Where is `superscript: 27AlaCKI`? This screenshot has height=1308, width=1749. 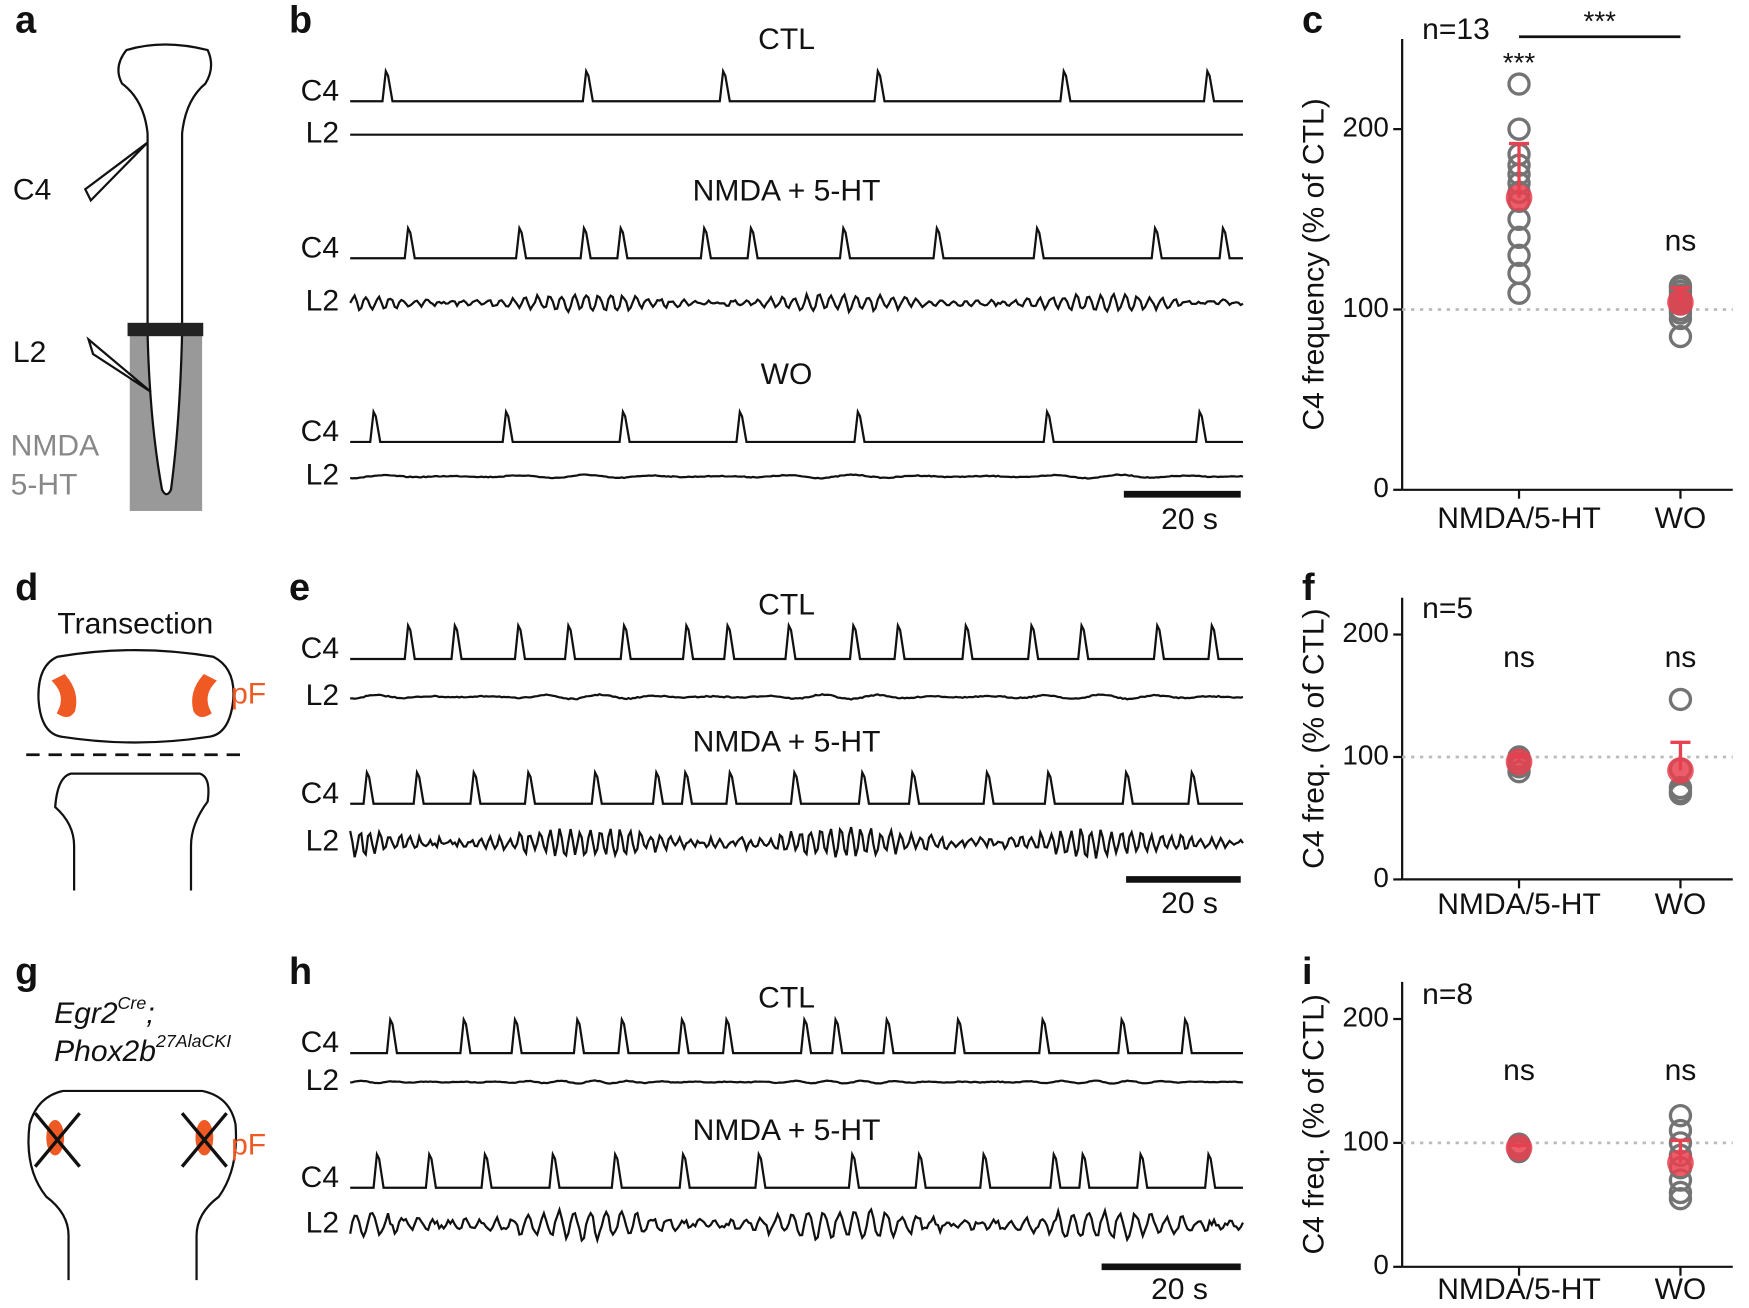
superscript: 27AlaCKI is located at coordinates (193, 1041).